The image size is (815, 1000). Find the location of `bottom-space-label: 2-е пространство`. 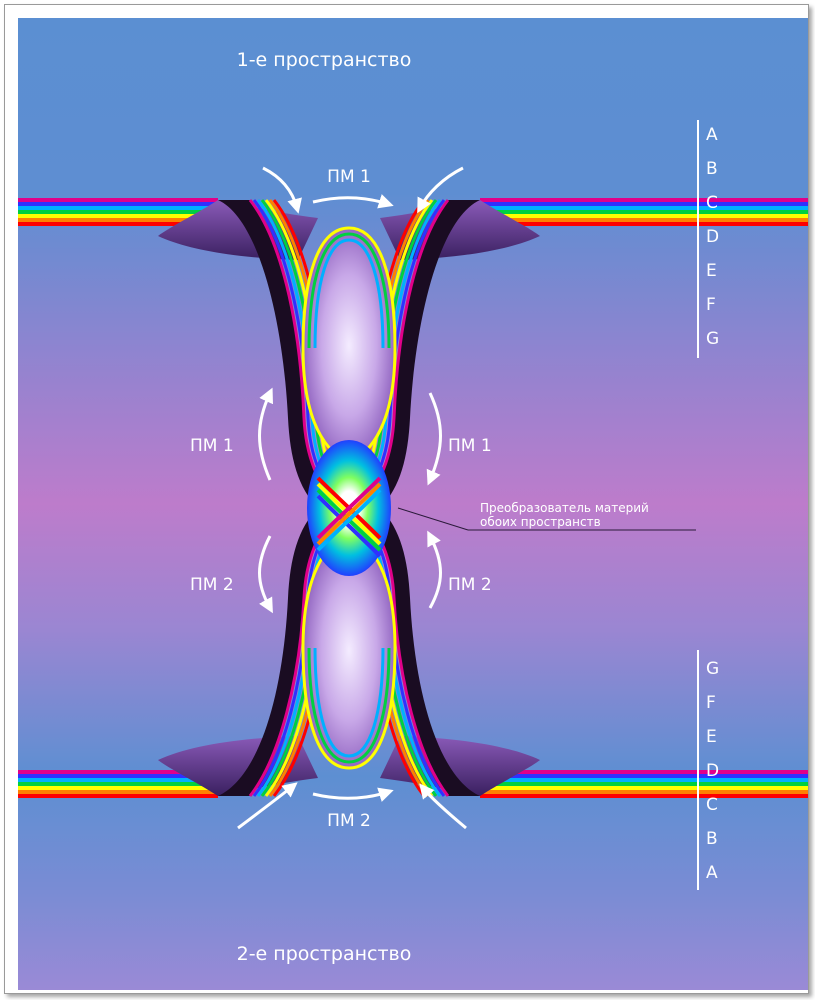

bottom-space-label: 2-е пространство is located at coordinates (324, 954).